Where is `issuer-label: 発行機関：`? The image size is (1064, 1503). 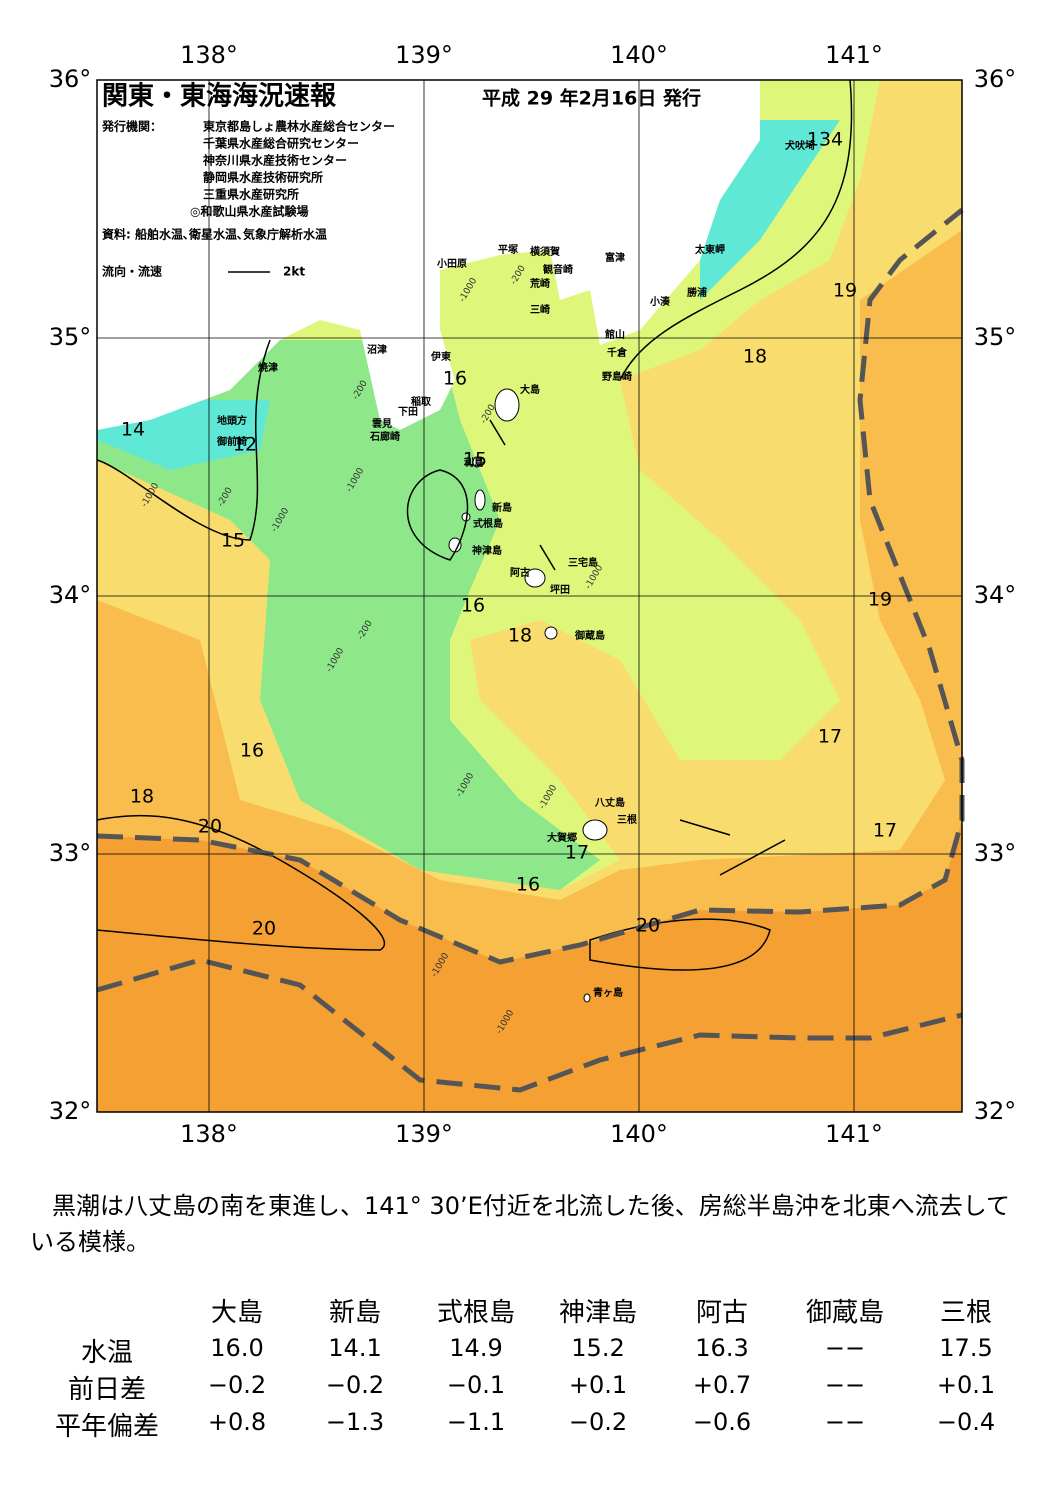 issuer-label: 発行機関： is located at coordinates (131, 126).